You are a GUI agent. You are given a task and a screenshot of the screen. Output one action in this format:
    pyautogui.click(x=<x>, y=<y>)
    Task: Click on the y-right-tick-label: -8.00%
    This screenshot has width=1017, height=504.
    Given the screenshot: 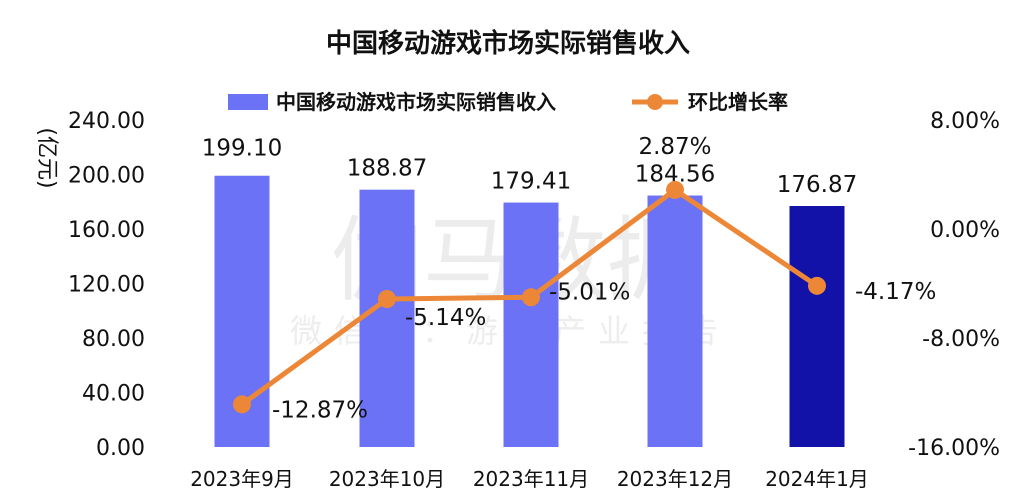 What is the action you would take?
    pyautogui.click(x=961, y=339)
    